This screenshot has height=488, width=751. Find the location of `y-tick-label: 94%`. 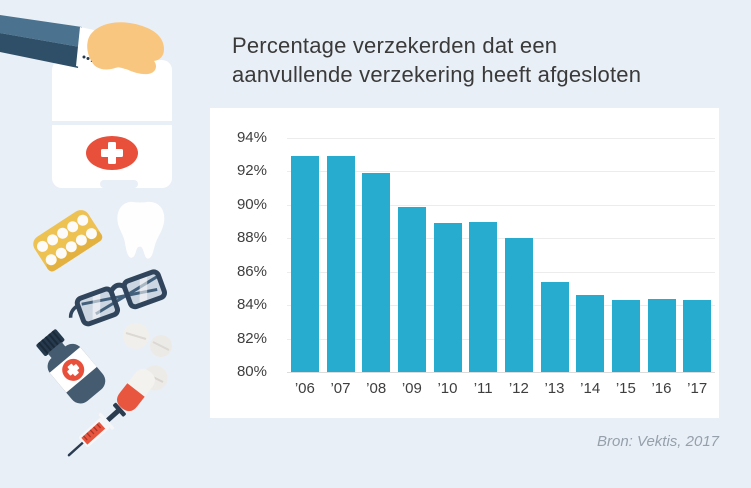

y-tick-label: 94% is located at coordinates (251, 137).